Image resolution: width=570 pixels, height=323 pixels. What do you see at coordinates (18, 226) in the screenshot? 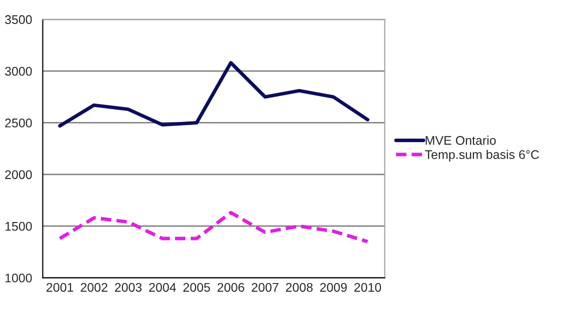
I see `y-tick-label: 1500` at bounding box center [18, 226].